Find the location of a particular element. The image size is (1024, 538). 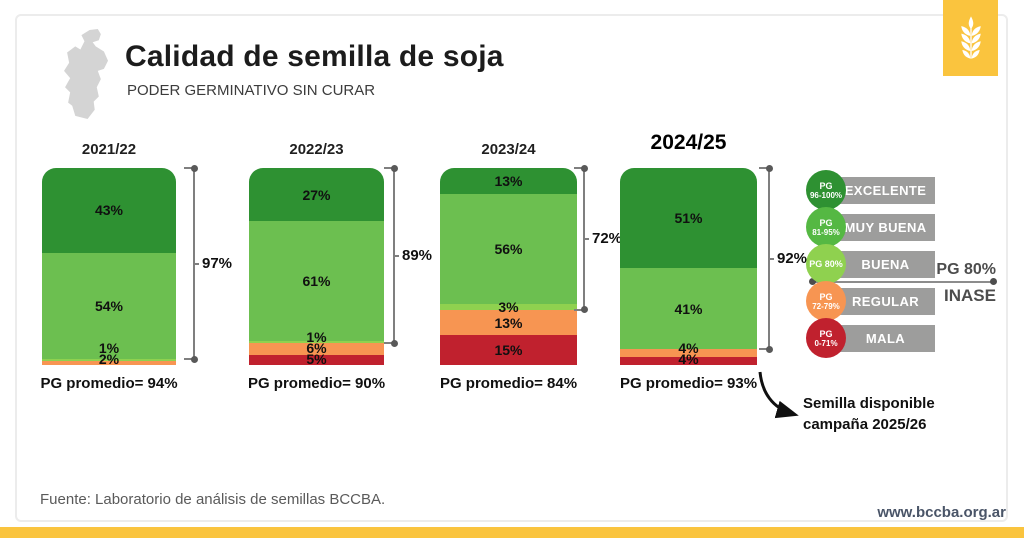

bar-year-label: 2023/24 is located at coordinates (508, 149).